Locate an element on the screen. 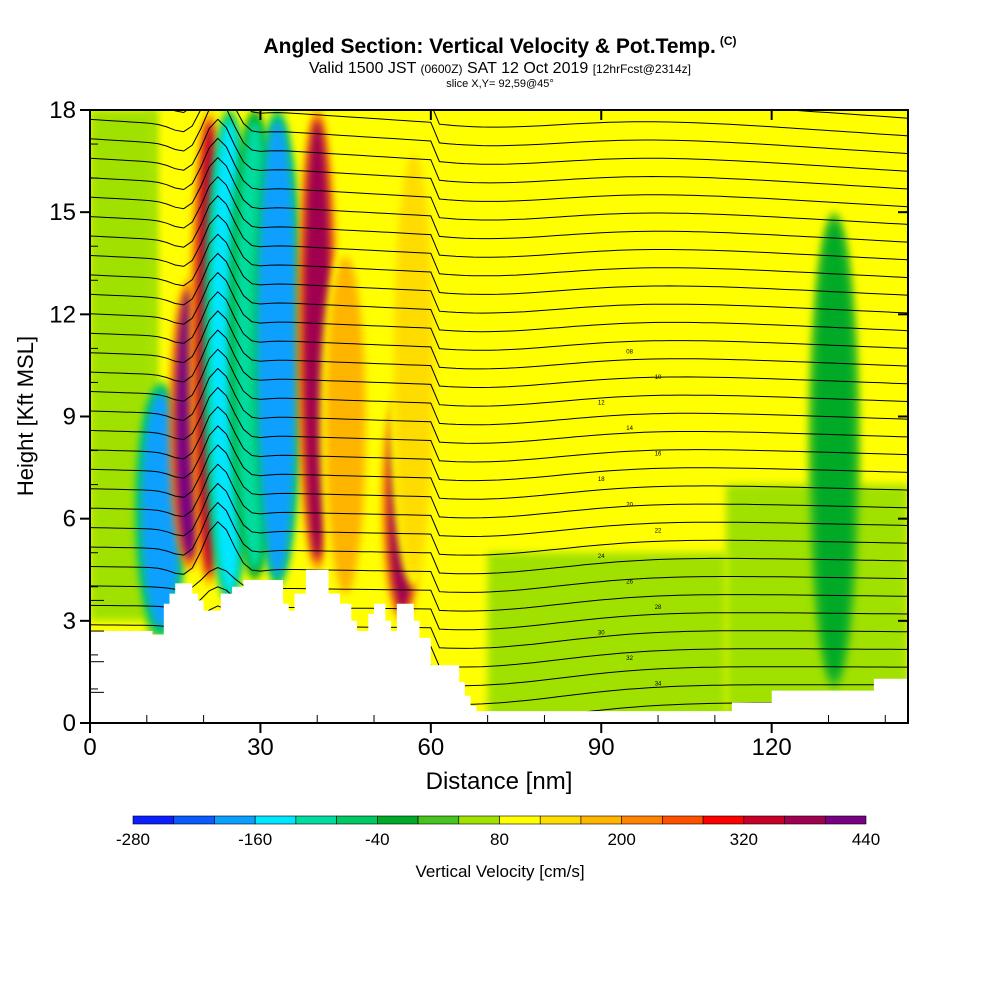 The width and height of the screenshot is (1000, 1000). isentrope-label: 26 is located at coordinates (629, 582).